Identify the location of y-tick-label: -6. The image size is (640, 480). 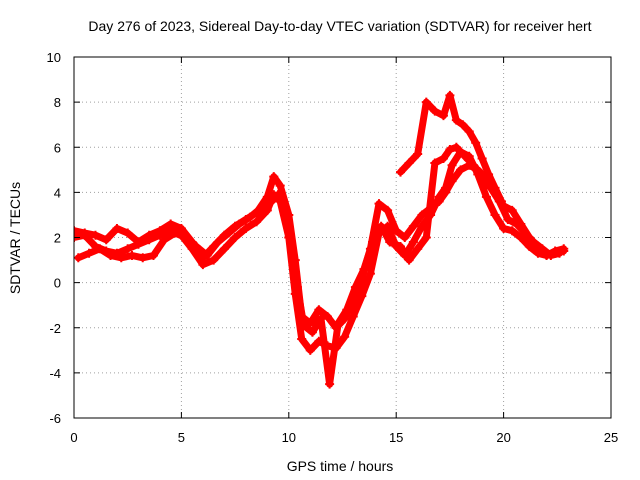
(55, 418).